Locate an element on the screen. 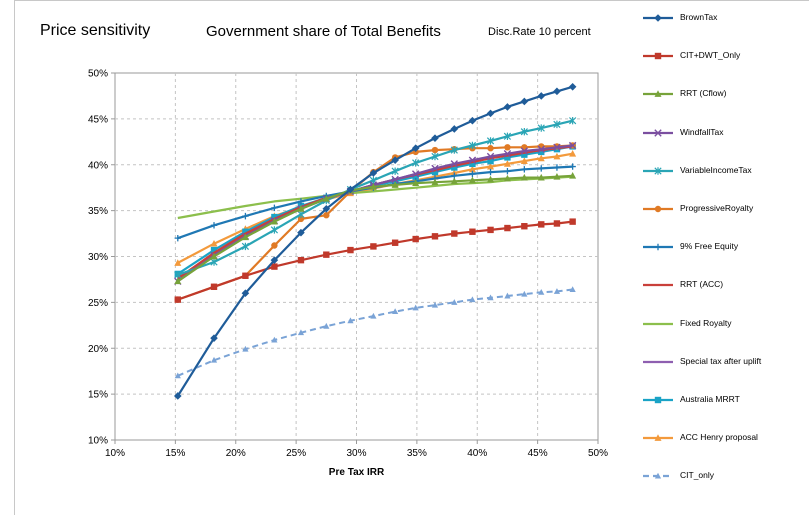  y-tick-label: 35% is located at coordinates (98, 211).